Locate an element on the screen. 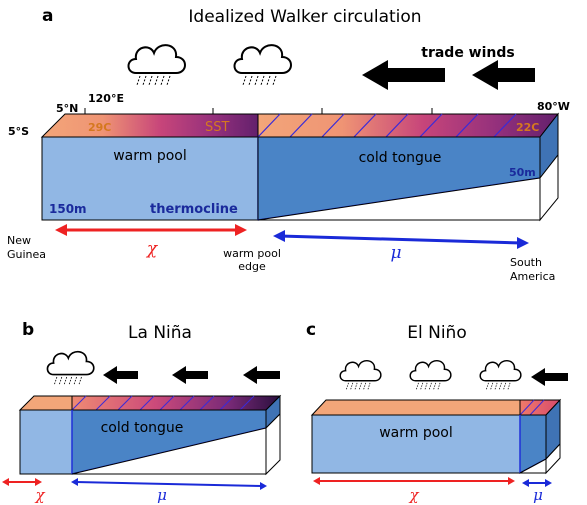 This screenshot has height=505, width=587. east-side-face-lower is located at coordinates (549, 187).